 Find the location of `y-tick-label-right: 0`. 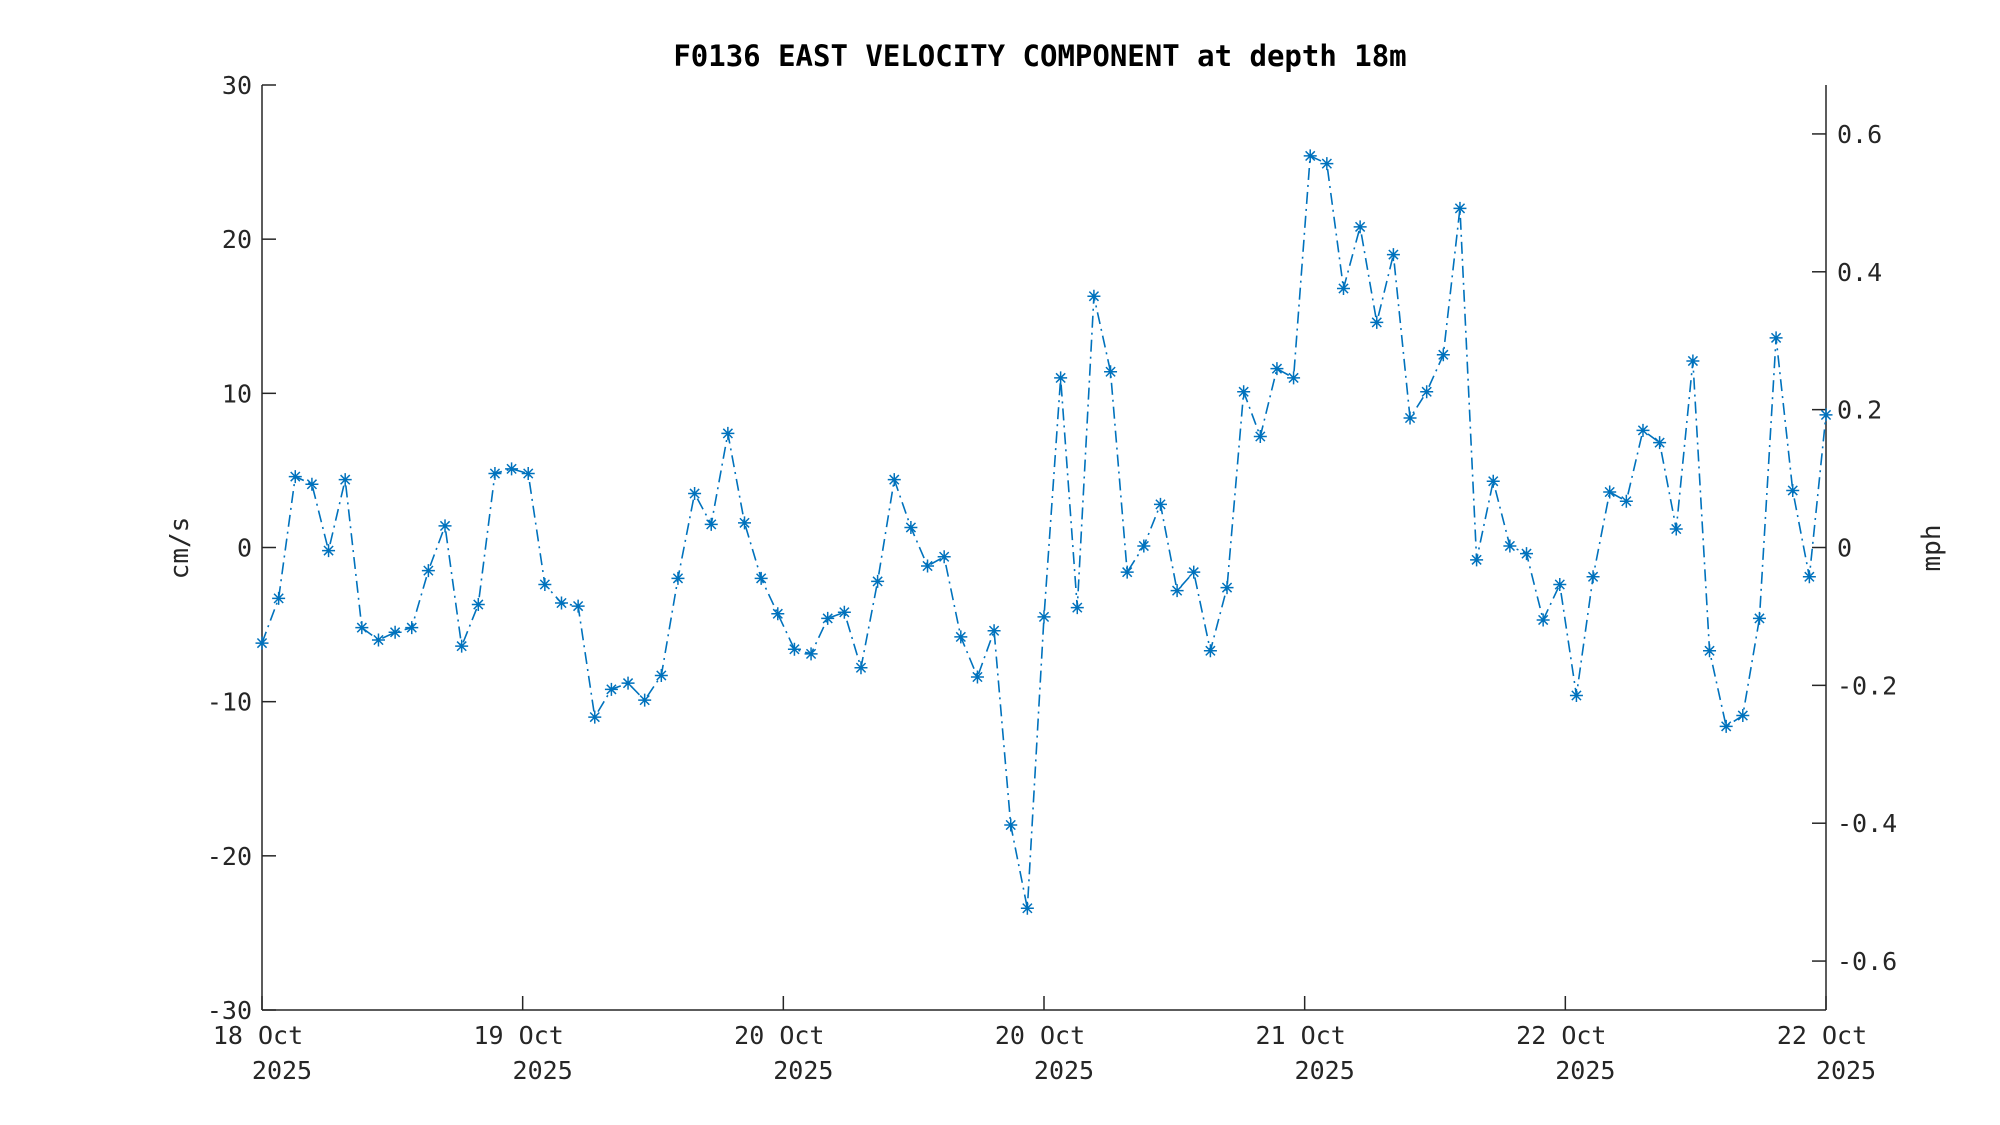

y-tick-label-right: 0 is located at coordinates (1844, 548).